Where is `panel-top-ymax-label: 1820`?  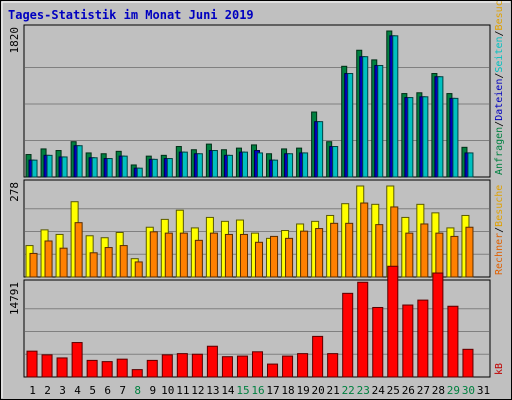
panel-top-ymax-label: 1820 is located at coordinates (14, 40).